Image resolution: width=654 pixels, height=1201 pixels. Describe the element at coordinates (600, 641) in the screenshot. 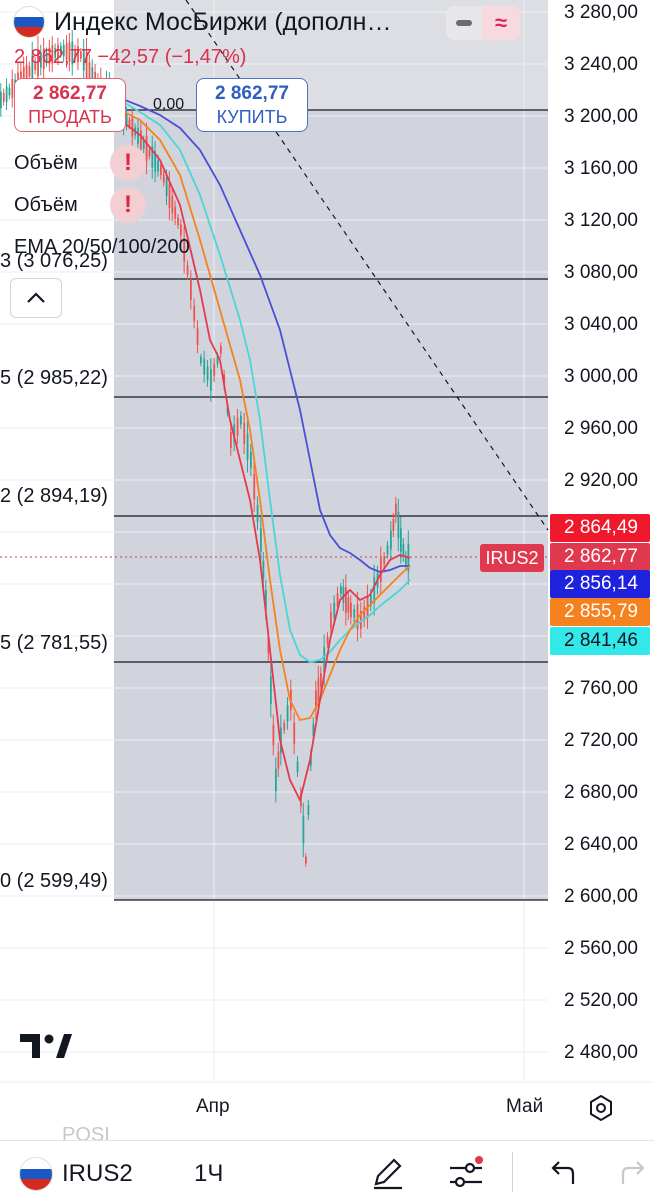

I see `price-tag-ema100: 2 841,46` at that location.